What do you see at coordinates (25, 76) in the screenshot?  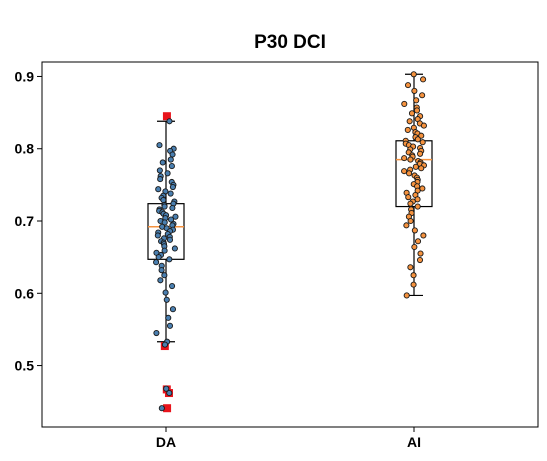 I see `y-tick-label: 0.9` at bounding box center [25, 76].